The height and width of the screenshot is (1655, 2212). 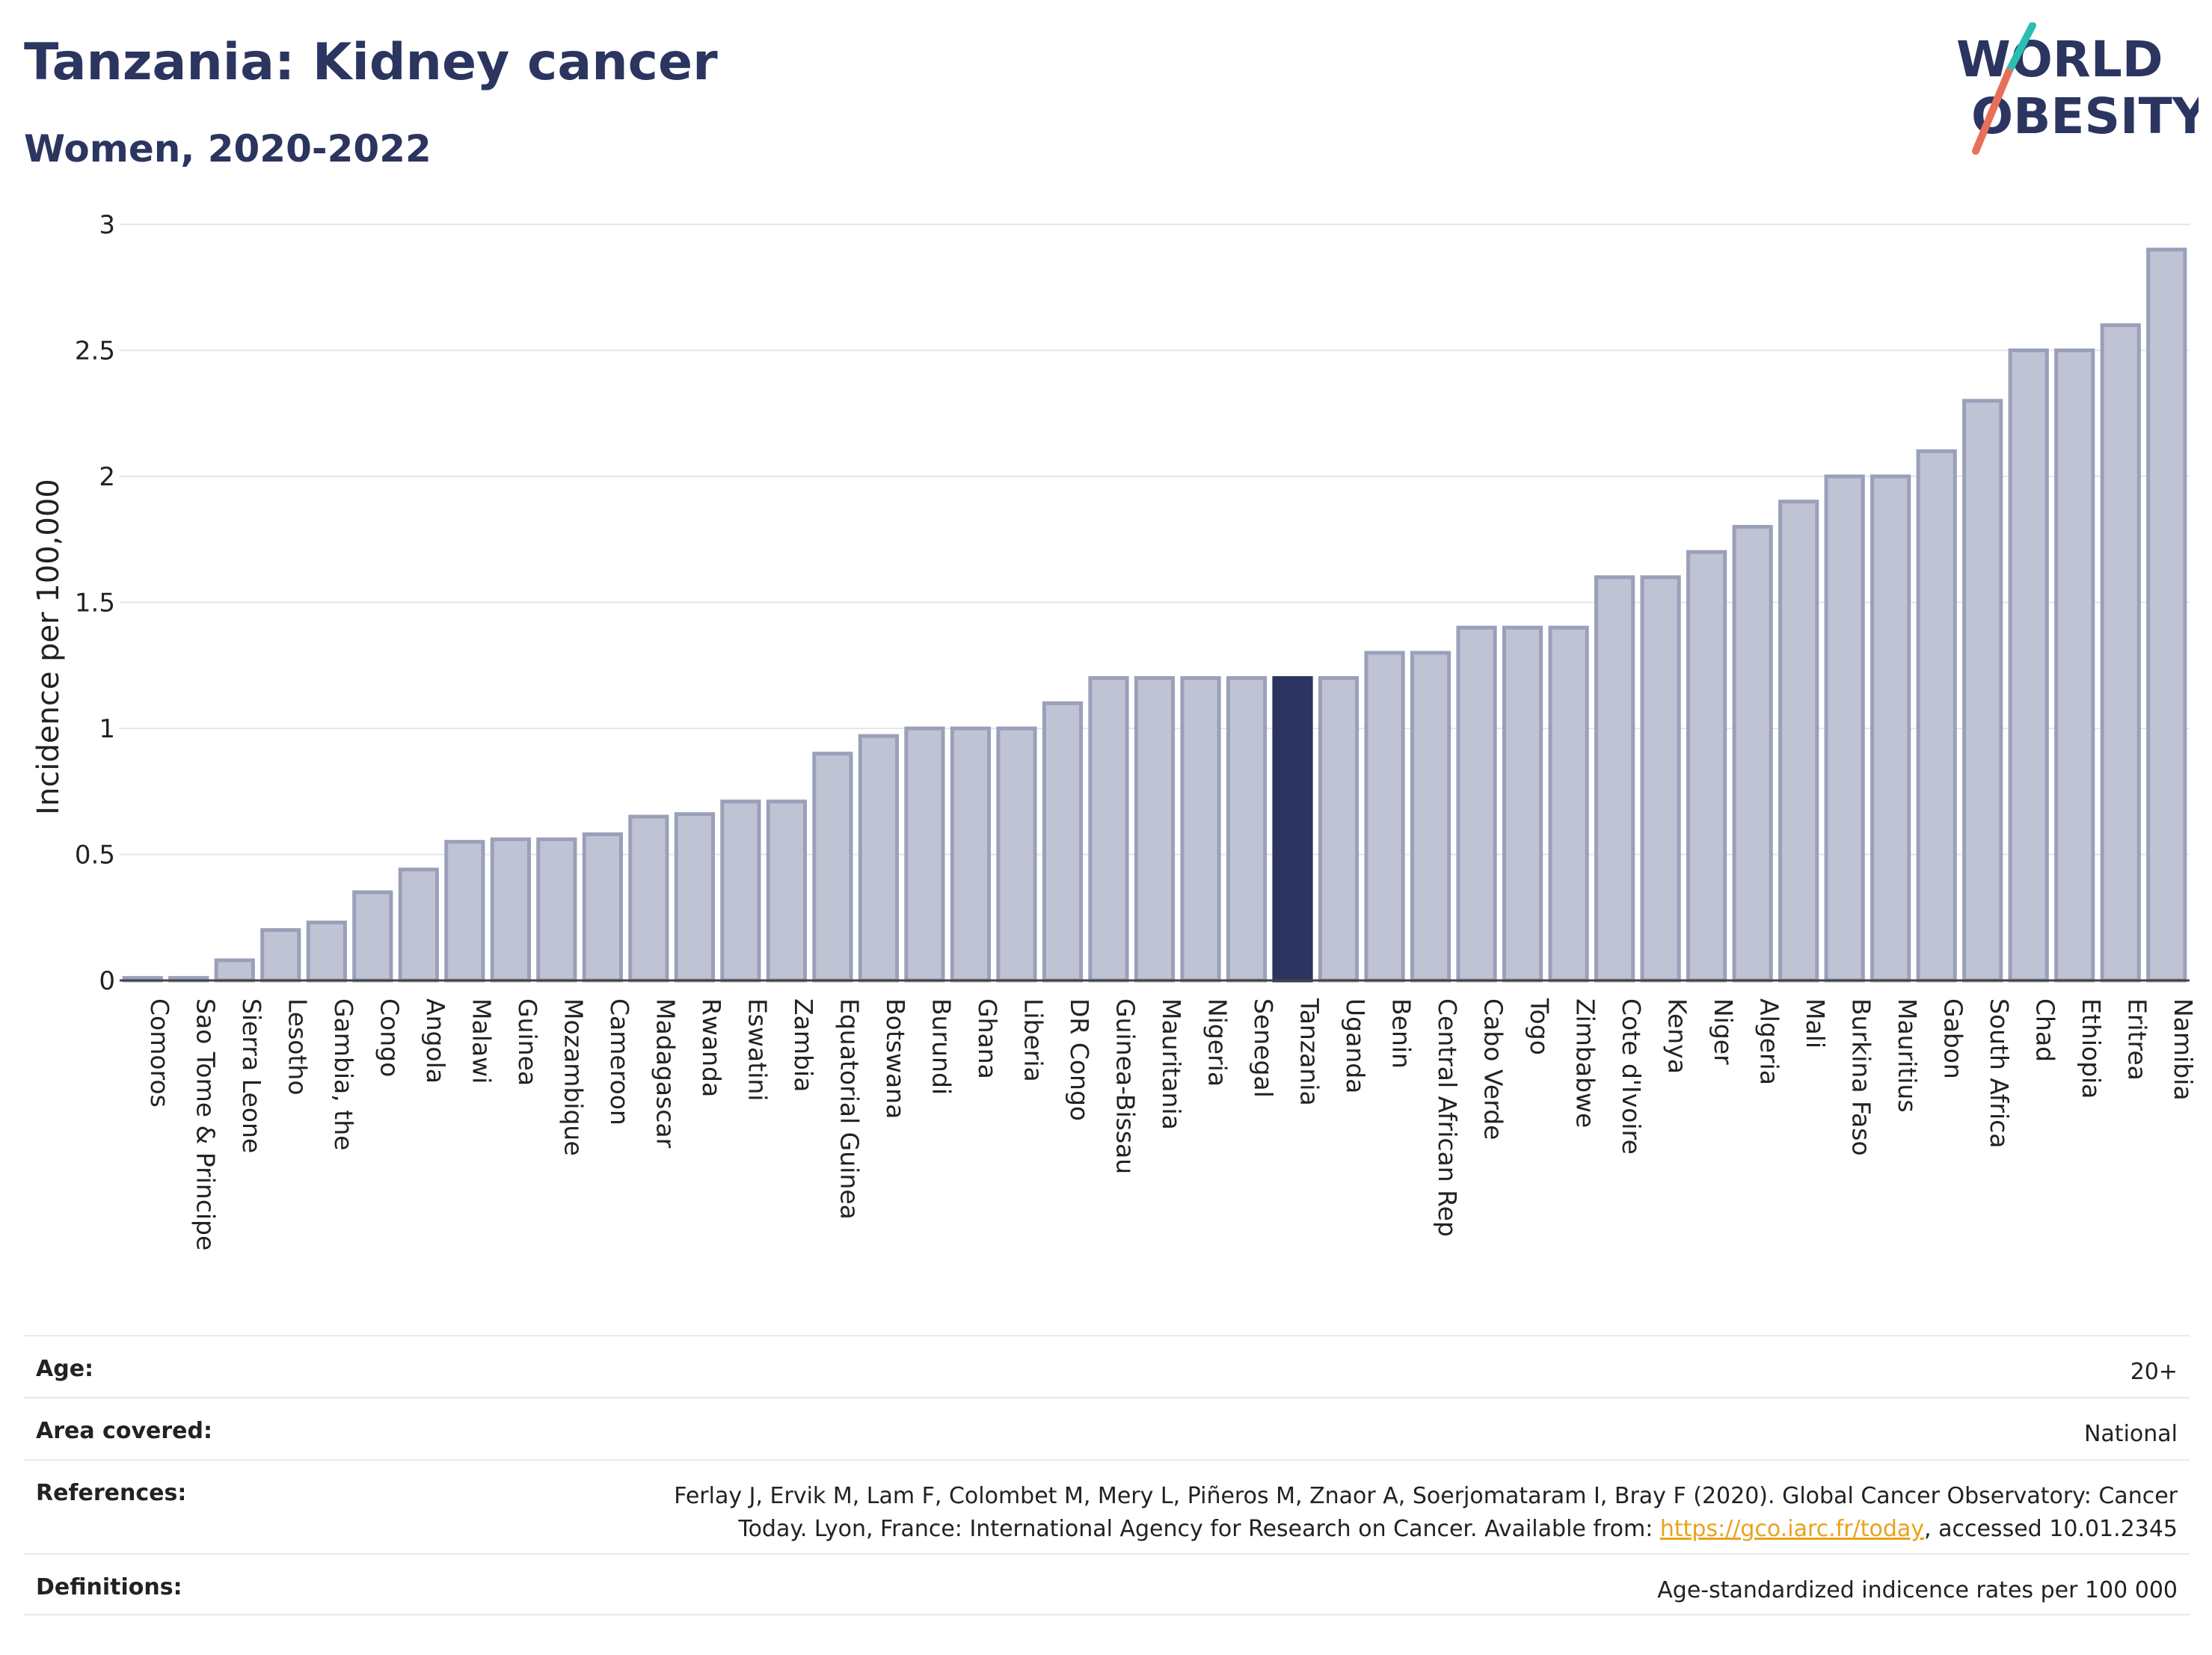 What do you see at coordinates (573, 1077) in the screenshot?
I see `x-tick-label: Mozambique` at bounding box center [573, 1077].